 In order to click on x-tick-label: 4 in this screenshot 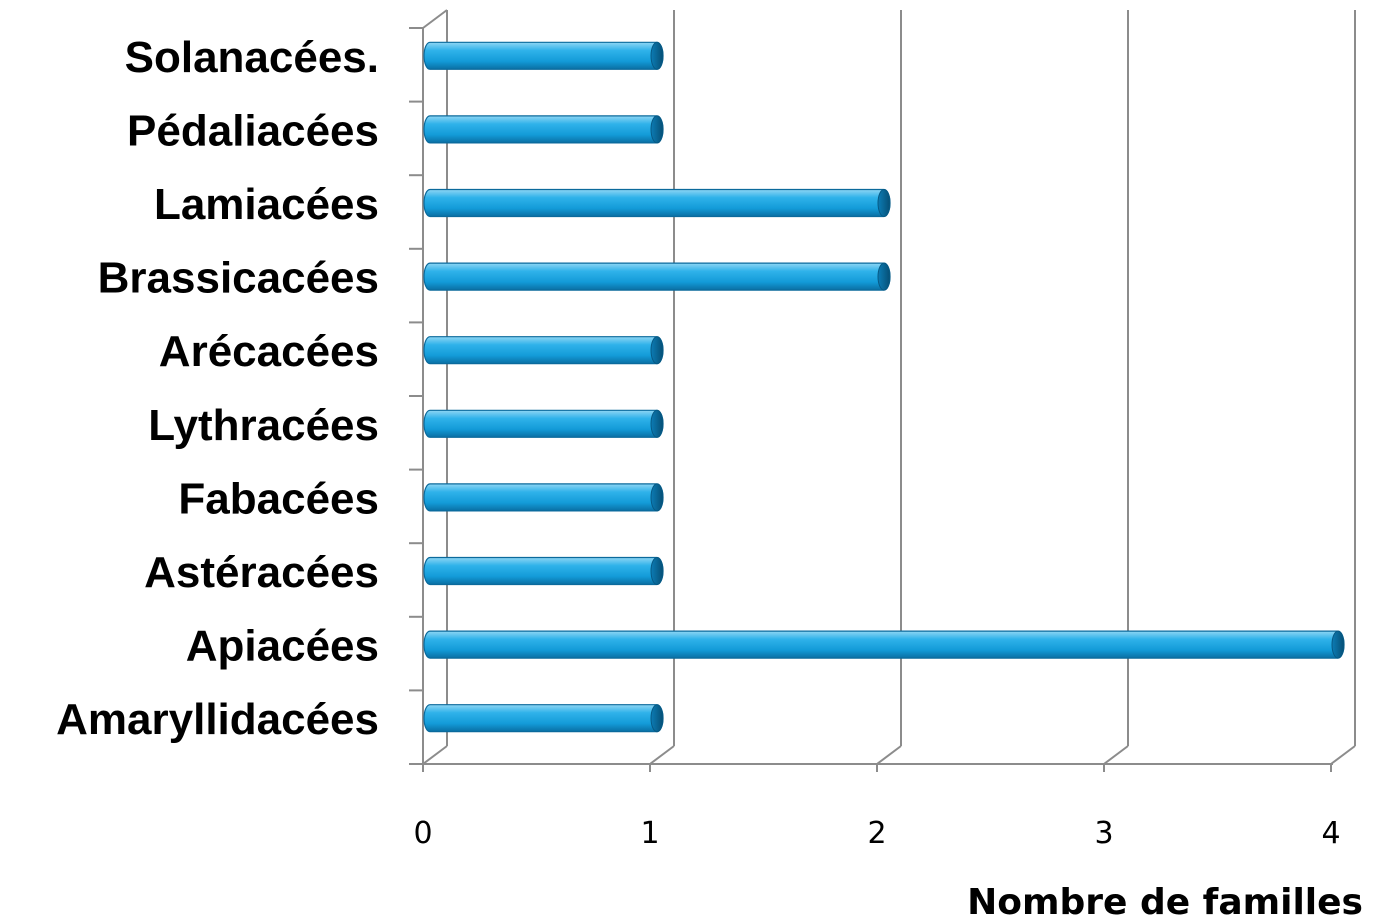, I will do `click(1330, 833)`.